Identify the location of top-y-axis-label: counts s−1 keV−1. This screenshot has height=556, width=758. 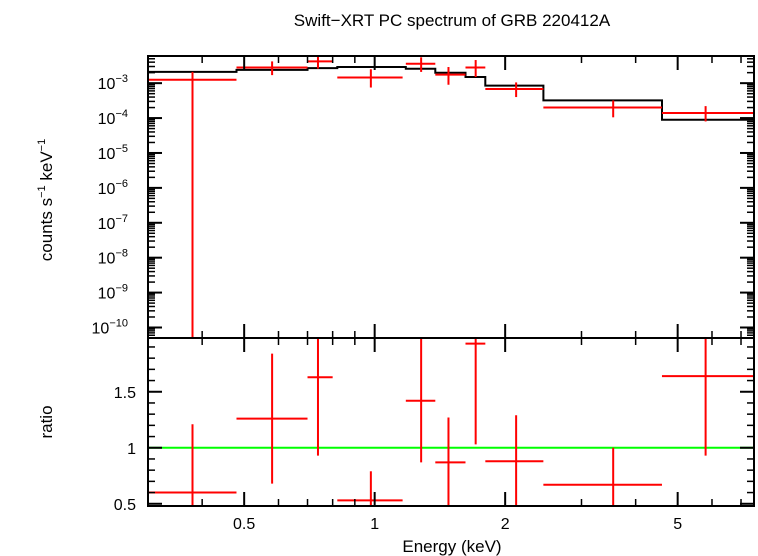
(46, 200).